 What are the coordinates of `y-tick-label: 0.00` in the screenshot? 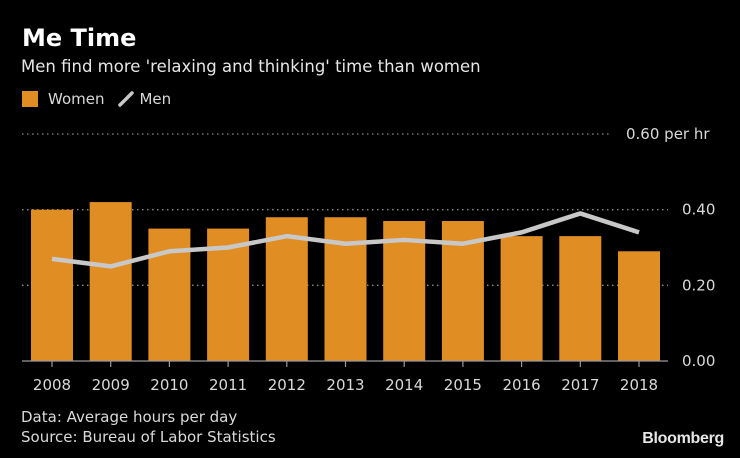 It's located at (698, 361).